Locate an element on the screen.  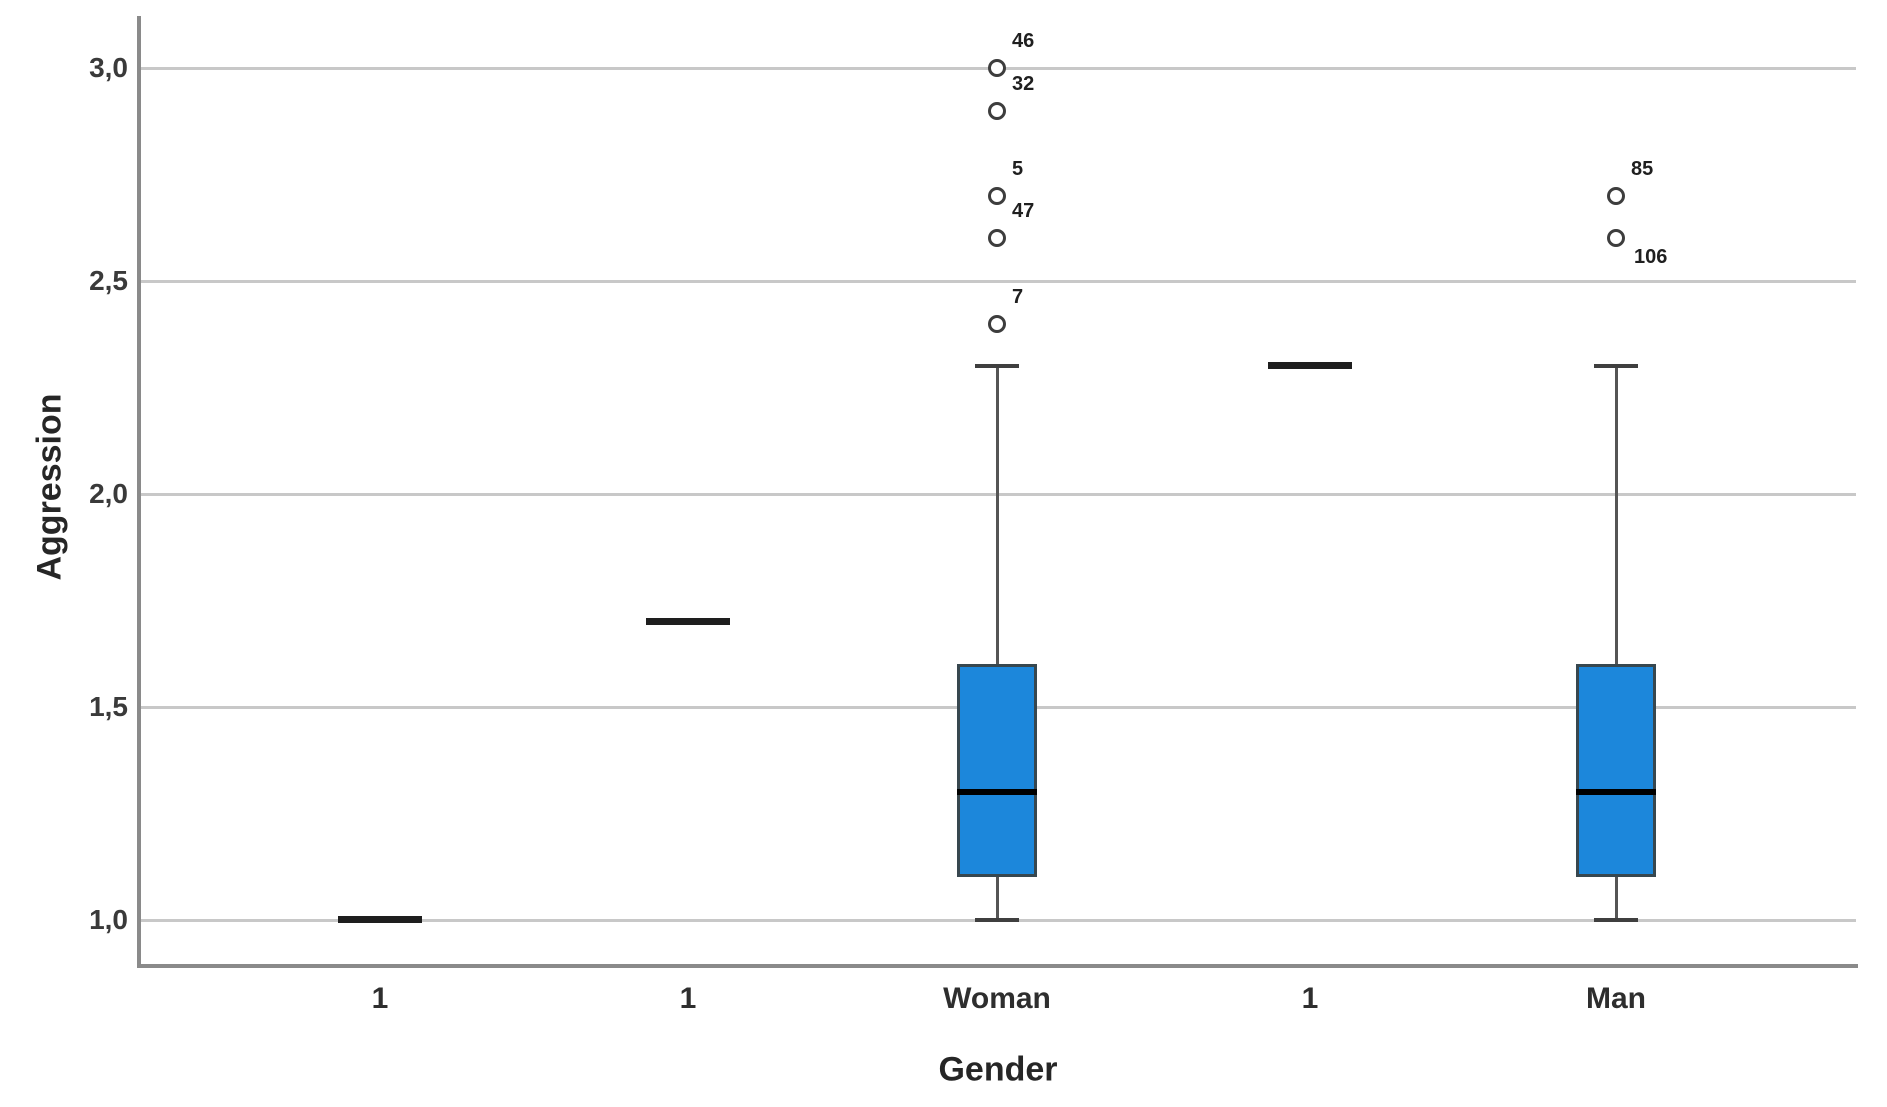
outlier-label: 7 is located at coordinates (1018, 297).